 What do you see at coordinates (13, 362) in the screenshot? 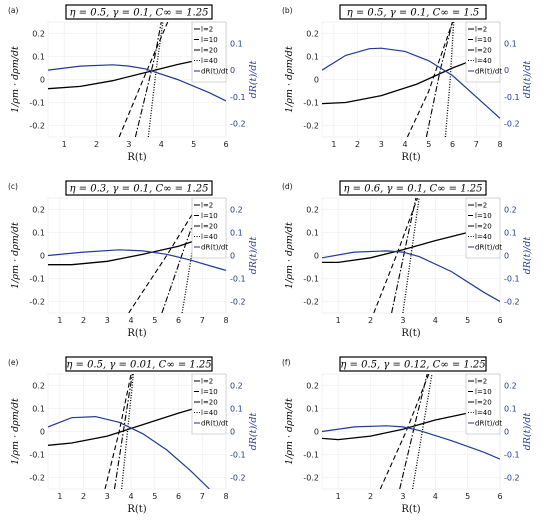
I see `panel-label: (e)` at bounding box center [13, 362].